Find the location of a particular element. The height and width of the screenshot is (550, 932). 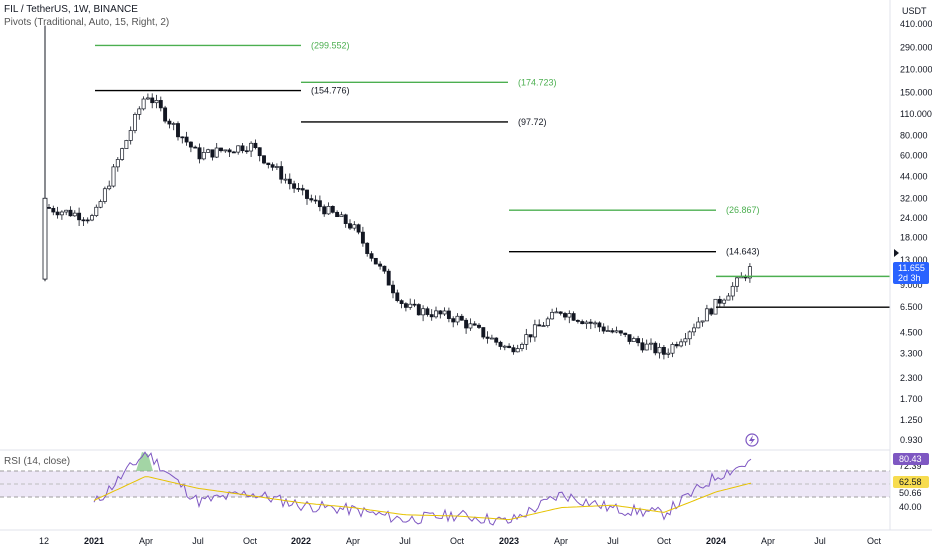

rsi-indicator-label: RSI (14, close) is located at coordinates (37, 461).